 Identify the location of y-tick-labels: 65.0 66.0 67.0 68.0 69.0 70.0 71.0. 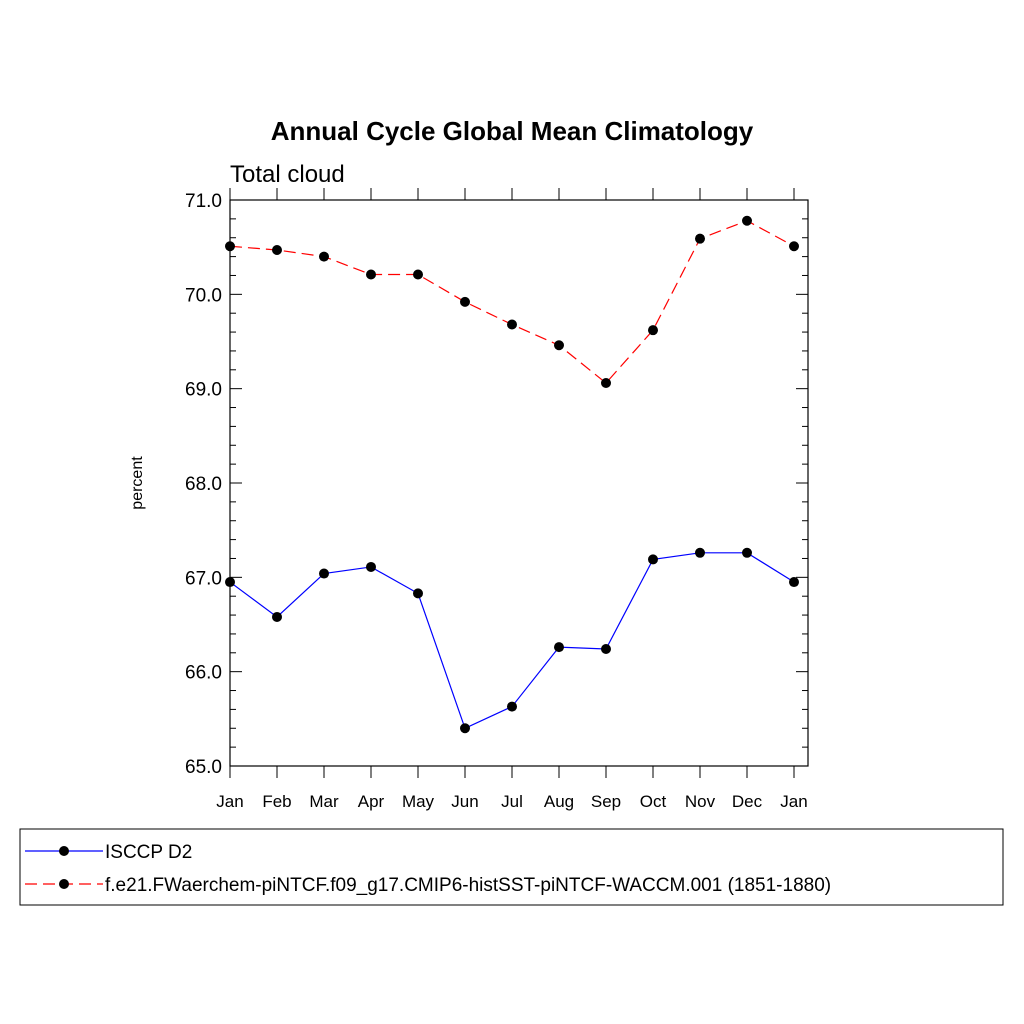
(203, 484).